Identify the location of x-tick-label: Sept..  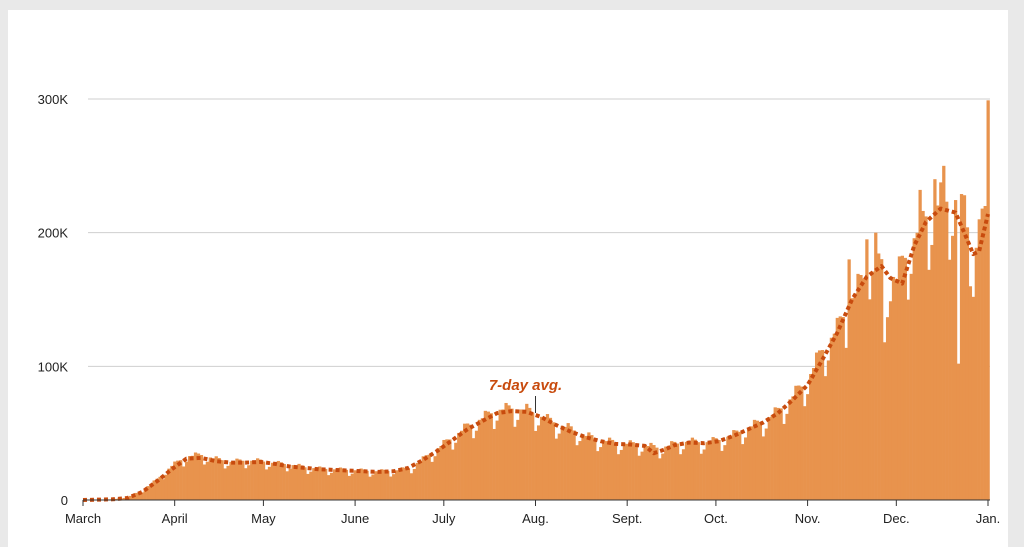
(627, 518).